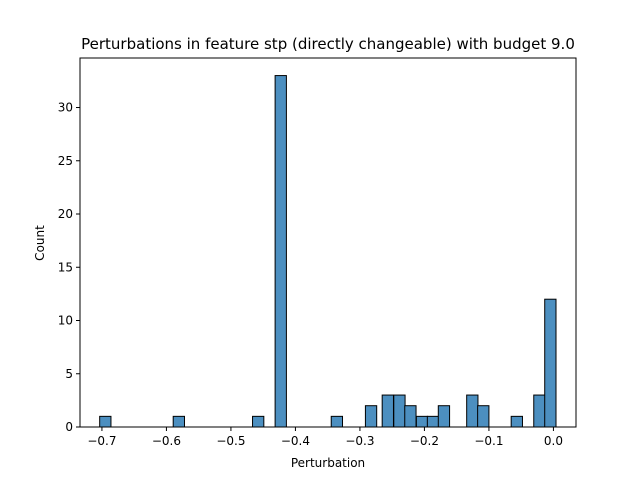 The width and height of the screenshot is (640, 484). Describe the element at coordinates (101, 441) in the screenshot. I see `x-tick-label: −0.7` at that location.